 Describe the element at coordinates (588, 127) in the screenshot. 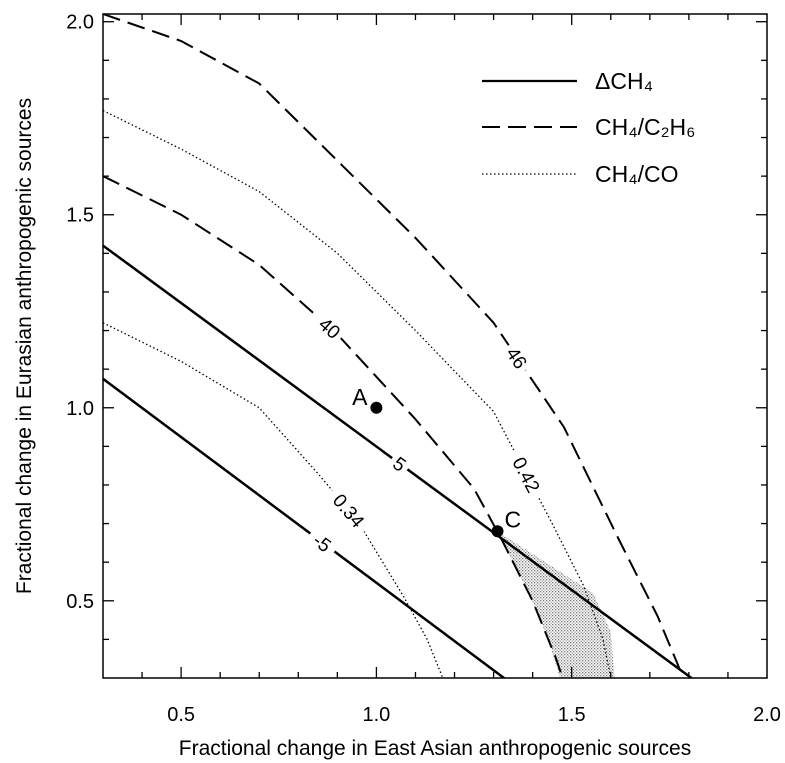

I see `legend: ΔCH₄ CH₄/C₂H₆ CH₄/CO` at that location.